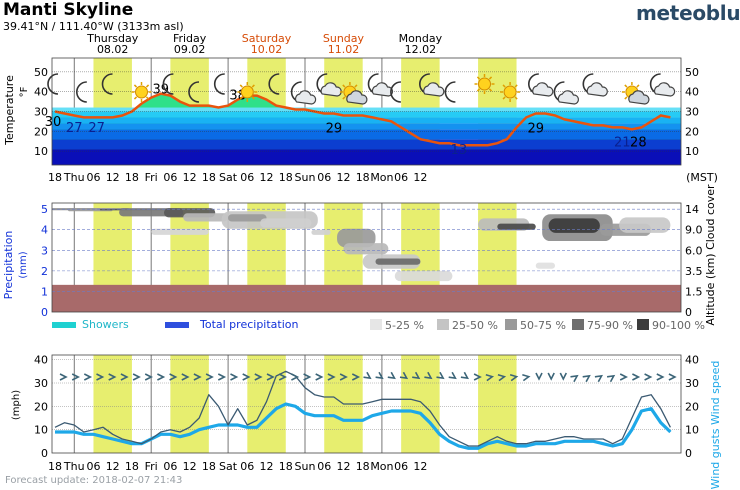  What do you see at coordinates (694, 230) in the screenshot?
I see `altitude-tick: 9.0` at bounding box center [694, 230].